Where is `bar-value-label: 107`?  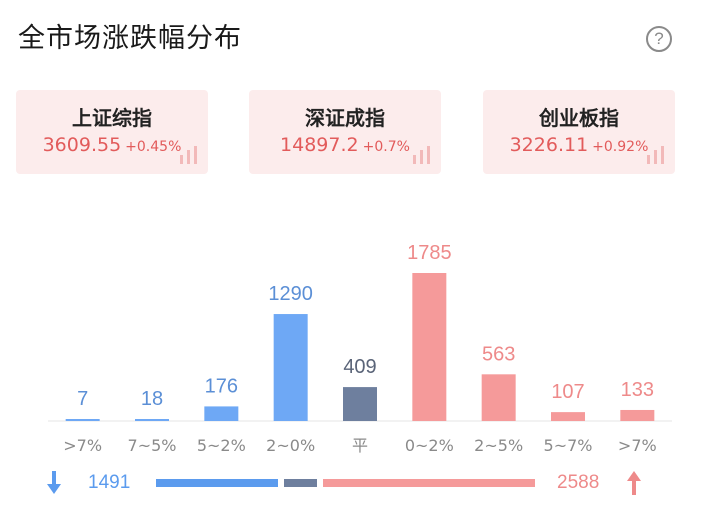 bar-value-label: 107 is located at coordinates (567, 392).